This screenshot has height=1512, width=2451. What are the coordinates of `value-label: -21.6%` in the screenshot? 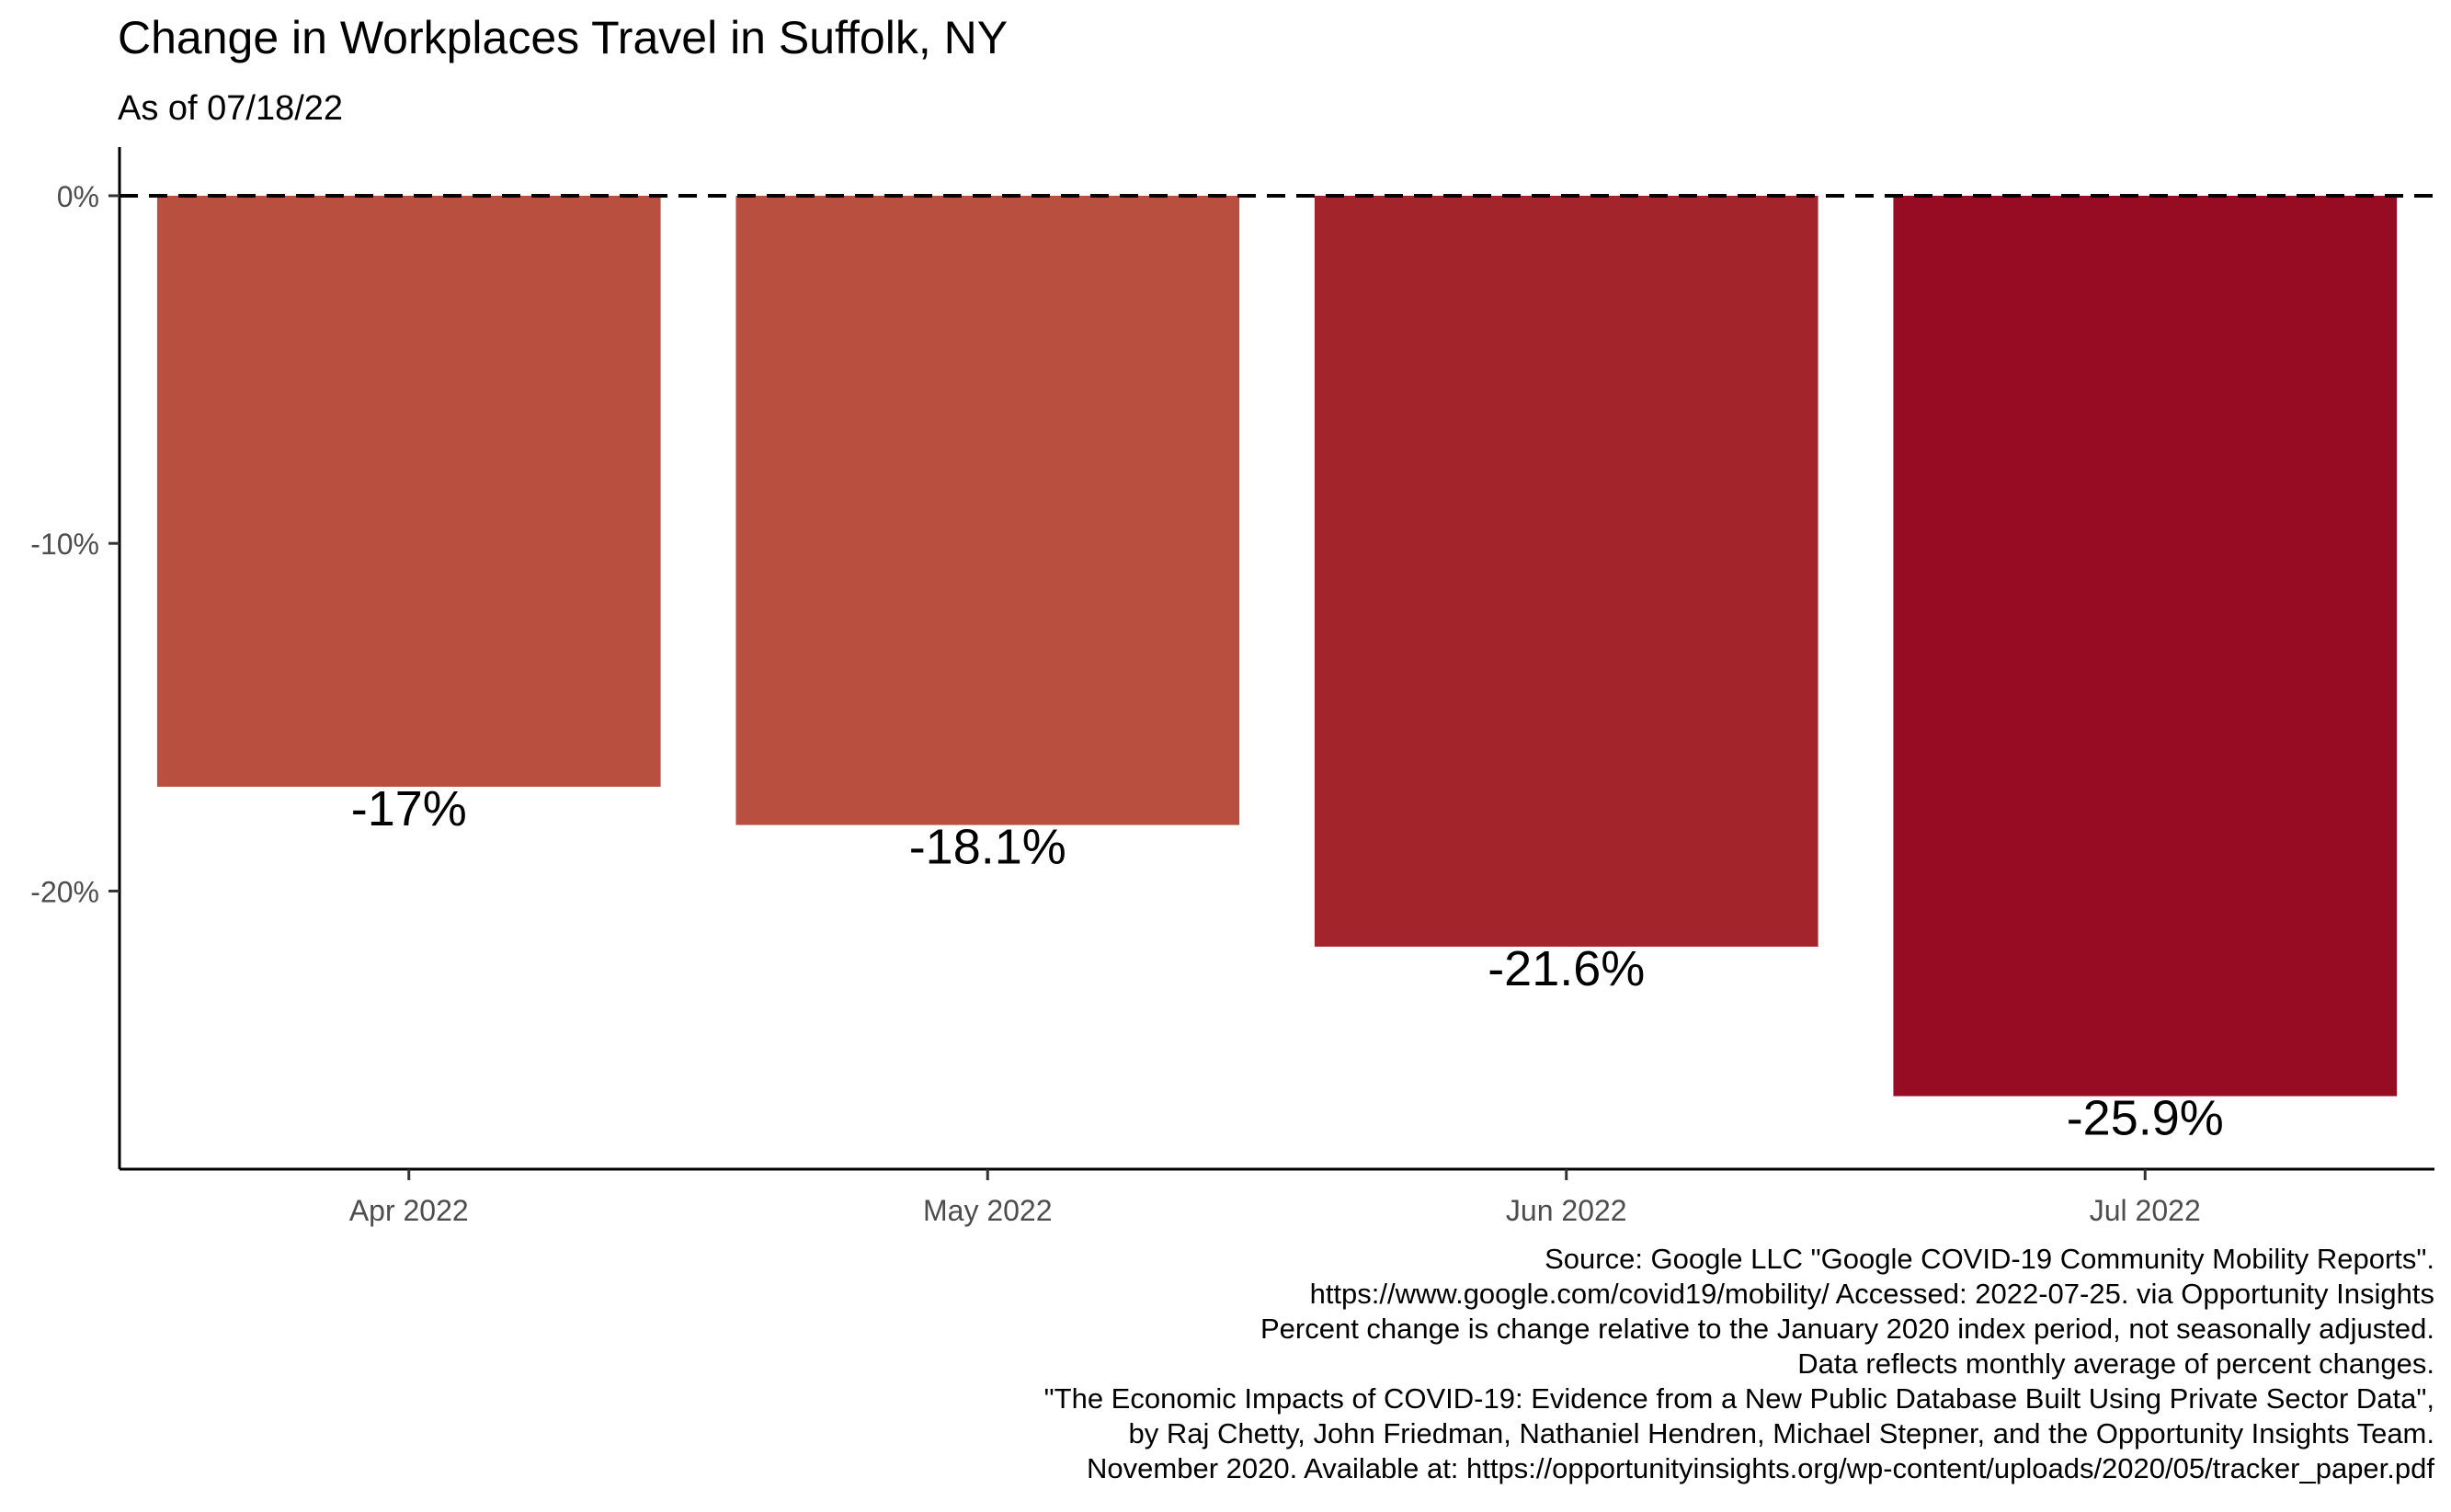 It's located at (1566, 969).